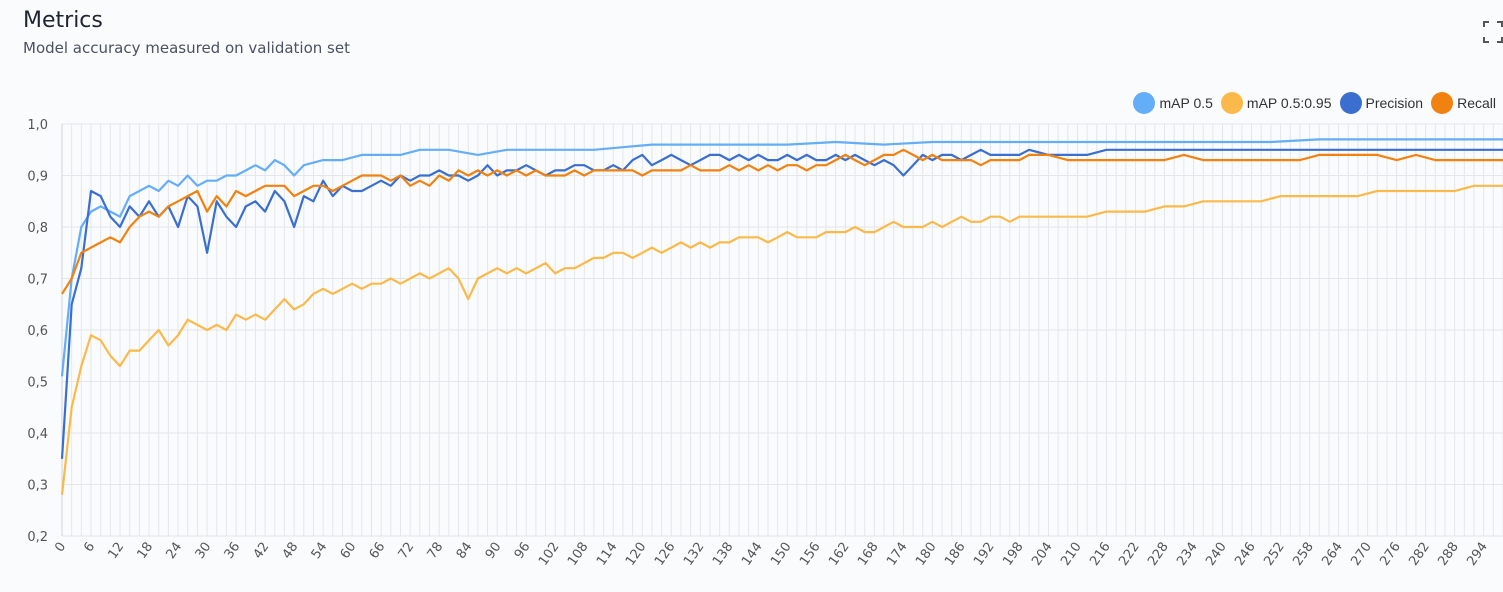 This screenshot has width=1503, height=592. I want to click on expand-icon, so click(1492, 32).